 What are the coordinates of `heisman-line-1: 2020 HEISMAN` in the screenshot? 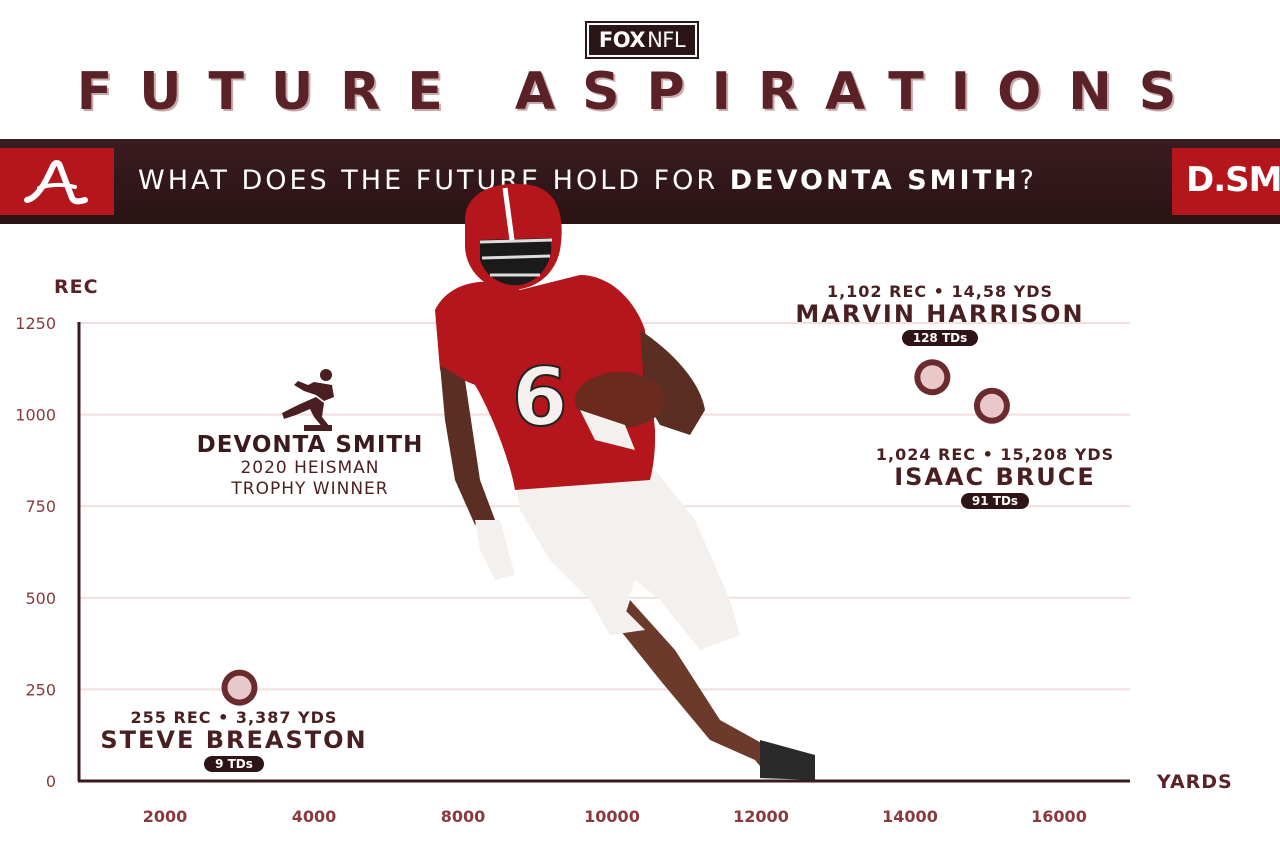 It's located at (310, 468).